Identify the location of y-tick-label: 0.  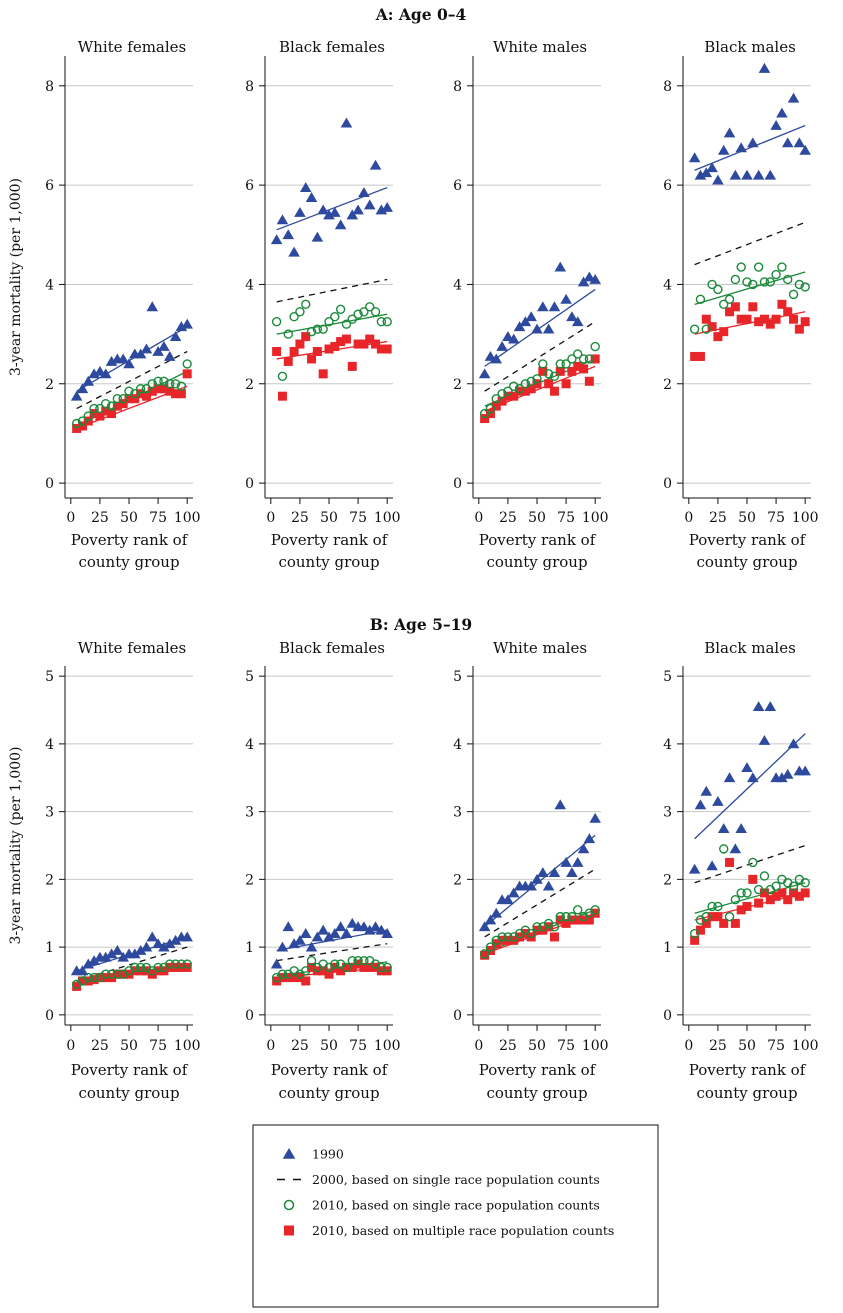
(667, 484).